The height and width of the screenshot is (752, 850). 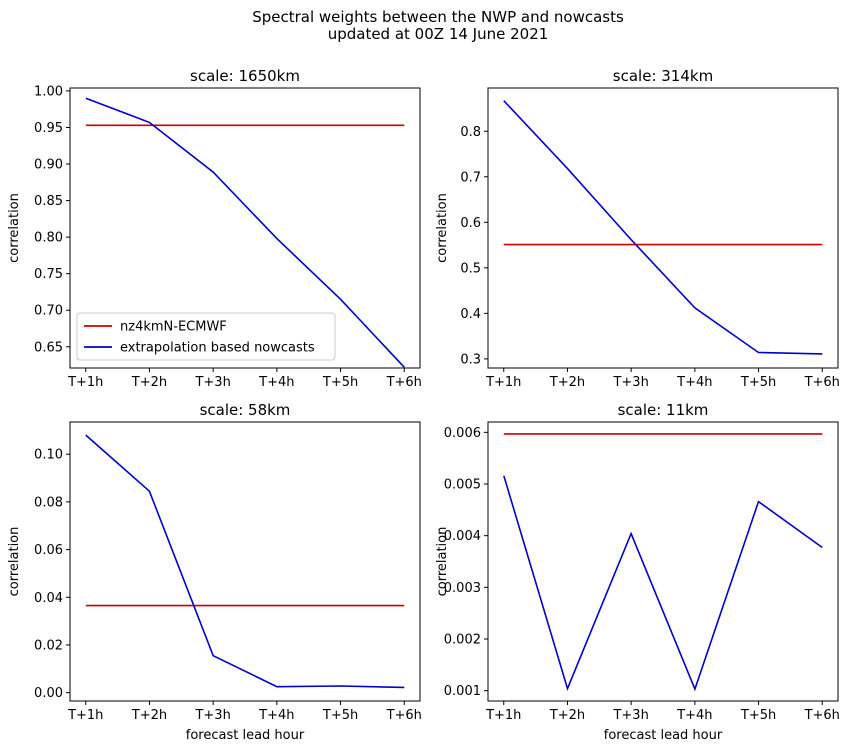 I want to click on y-tick-label: 1.00, so click(x=48, y=91).